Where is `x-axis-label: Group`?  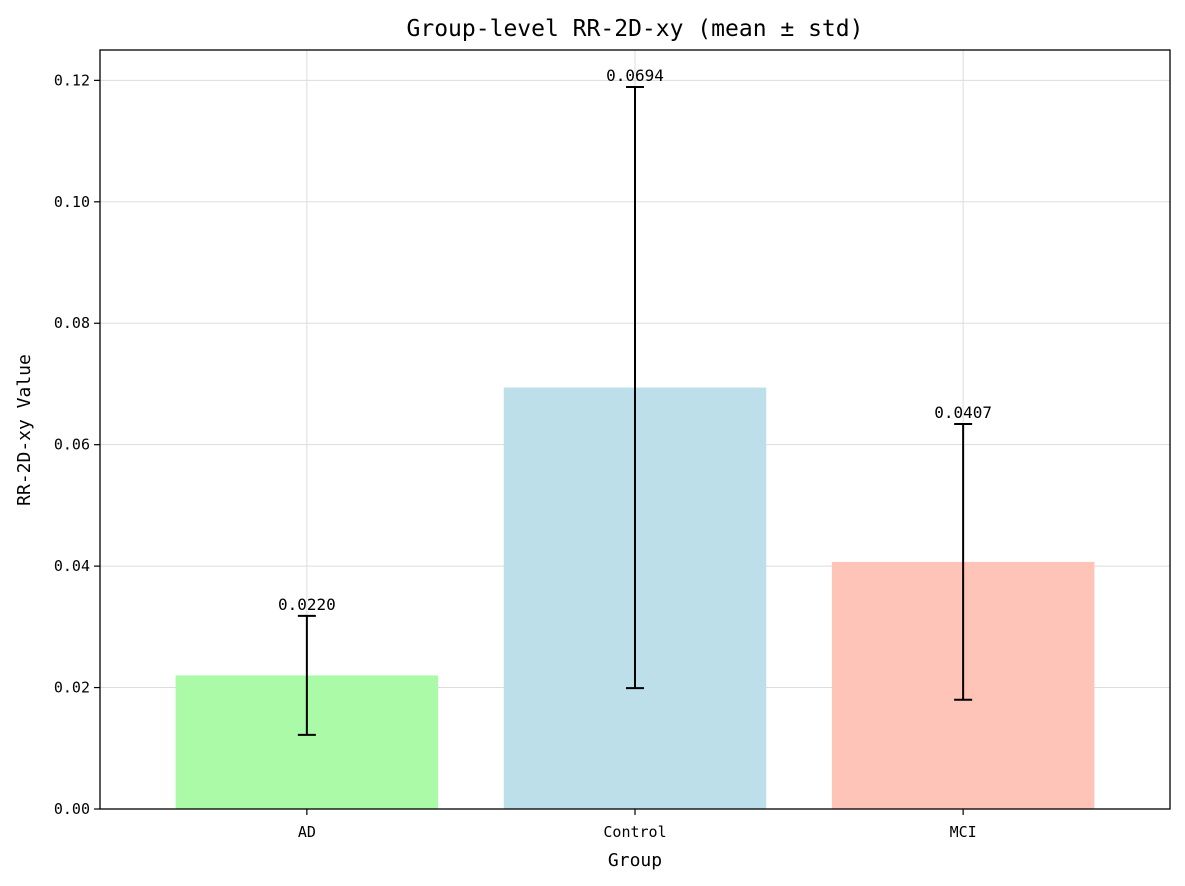 x-axis-label: Group is located at coordinates (635, 860).